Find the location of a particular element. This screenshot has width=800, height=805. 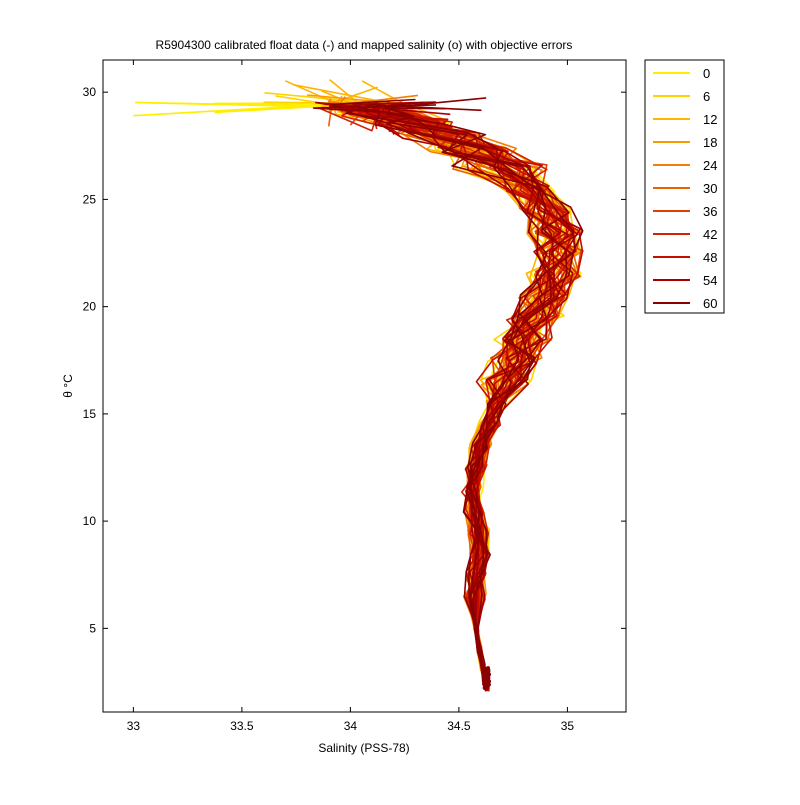

legend-label: 6 is located at coordinates (706, 96).